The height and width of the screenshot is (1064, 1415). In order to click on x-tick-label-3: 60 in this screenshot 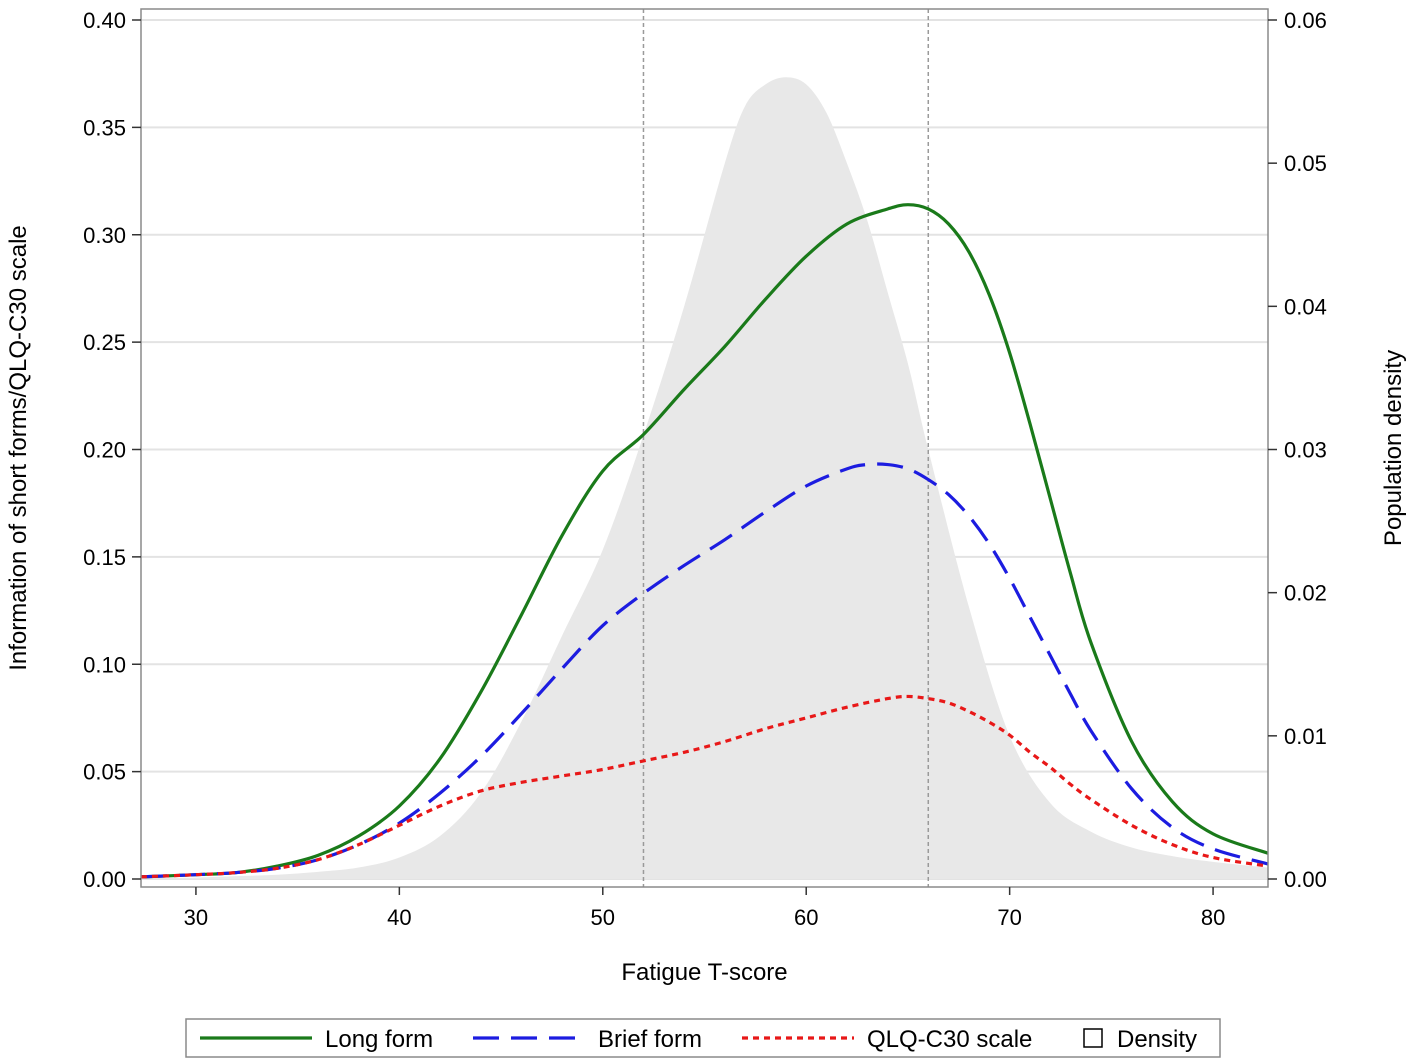, I will do `click(806, 917)`.